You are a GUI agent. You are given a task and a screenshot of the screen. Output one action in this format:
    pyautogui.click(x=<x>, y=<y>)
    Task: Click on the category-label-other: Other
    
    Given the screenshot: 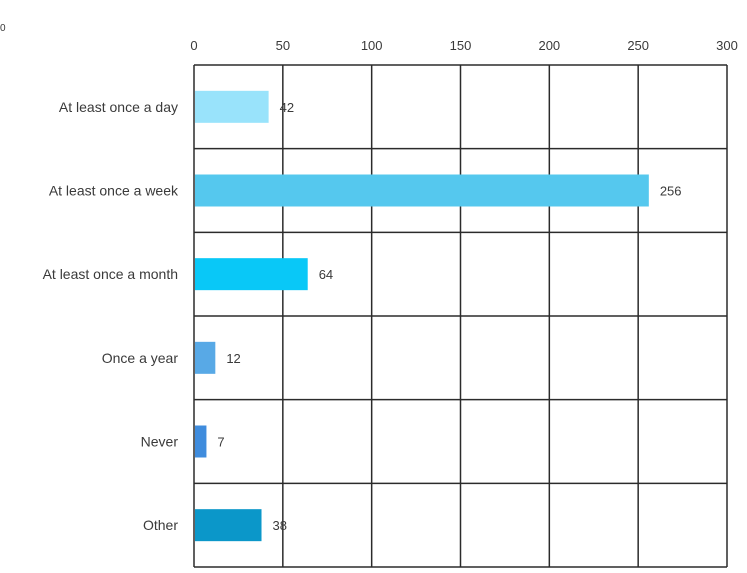 What is the action you would take?
    pyautogui.click(x=160, y=525)
    